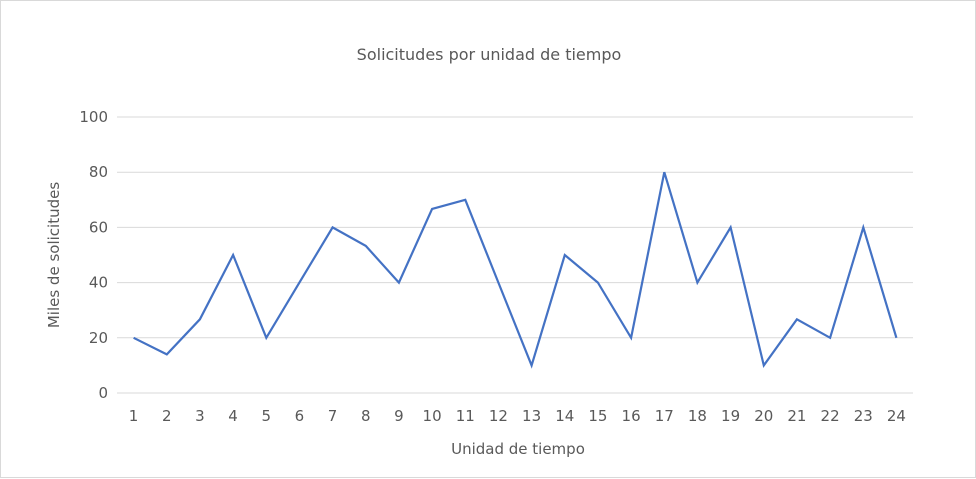 This screenshot has height=479, width=976. What do you see at coordinates (98, 283) in the screenshot?
I see `y-tick-label: 40` at bounding box center [98, 283].